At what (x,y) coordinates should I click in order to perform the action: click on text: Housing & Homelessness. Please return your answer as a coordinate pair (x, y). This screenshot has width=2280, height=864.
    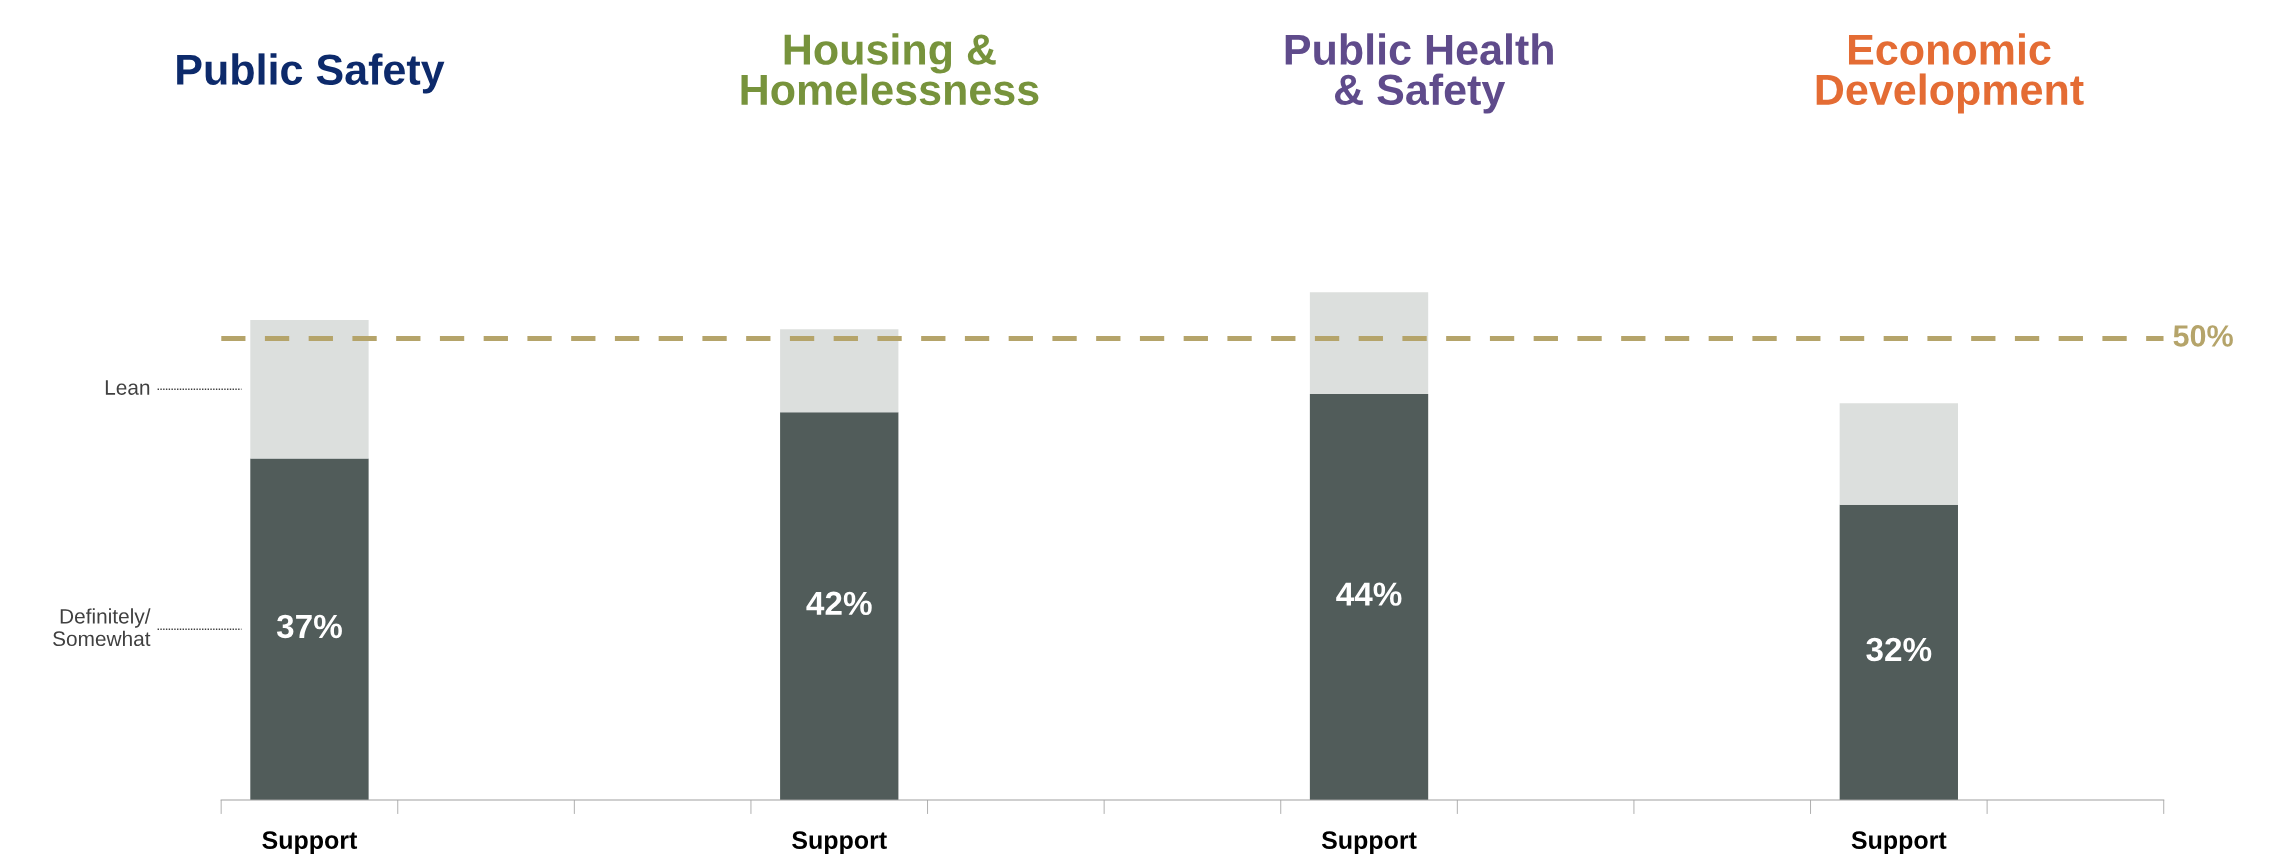
    Looking at the image, I should click on (890, 69).